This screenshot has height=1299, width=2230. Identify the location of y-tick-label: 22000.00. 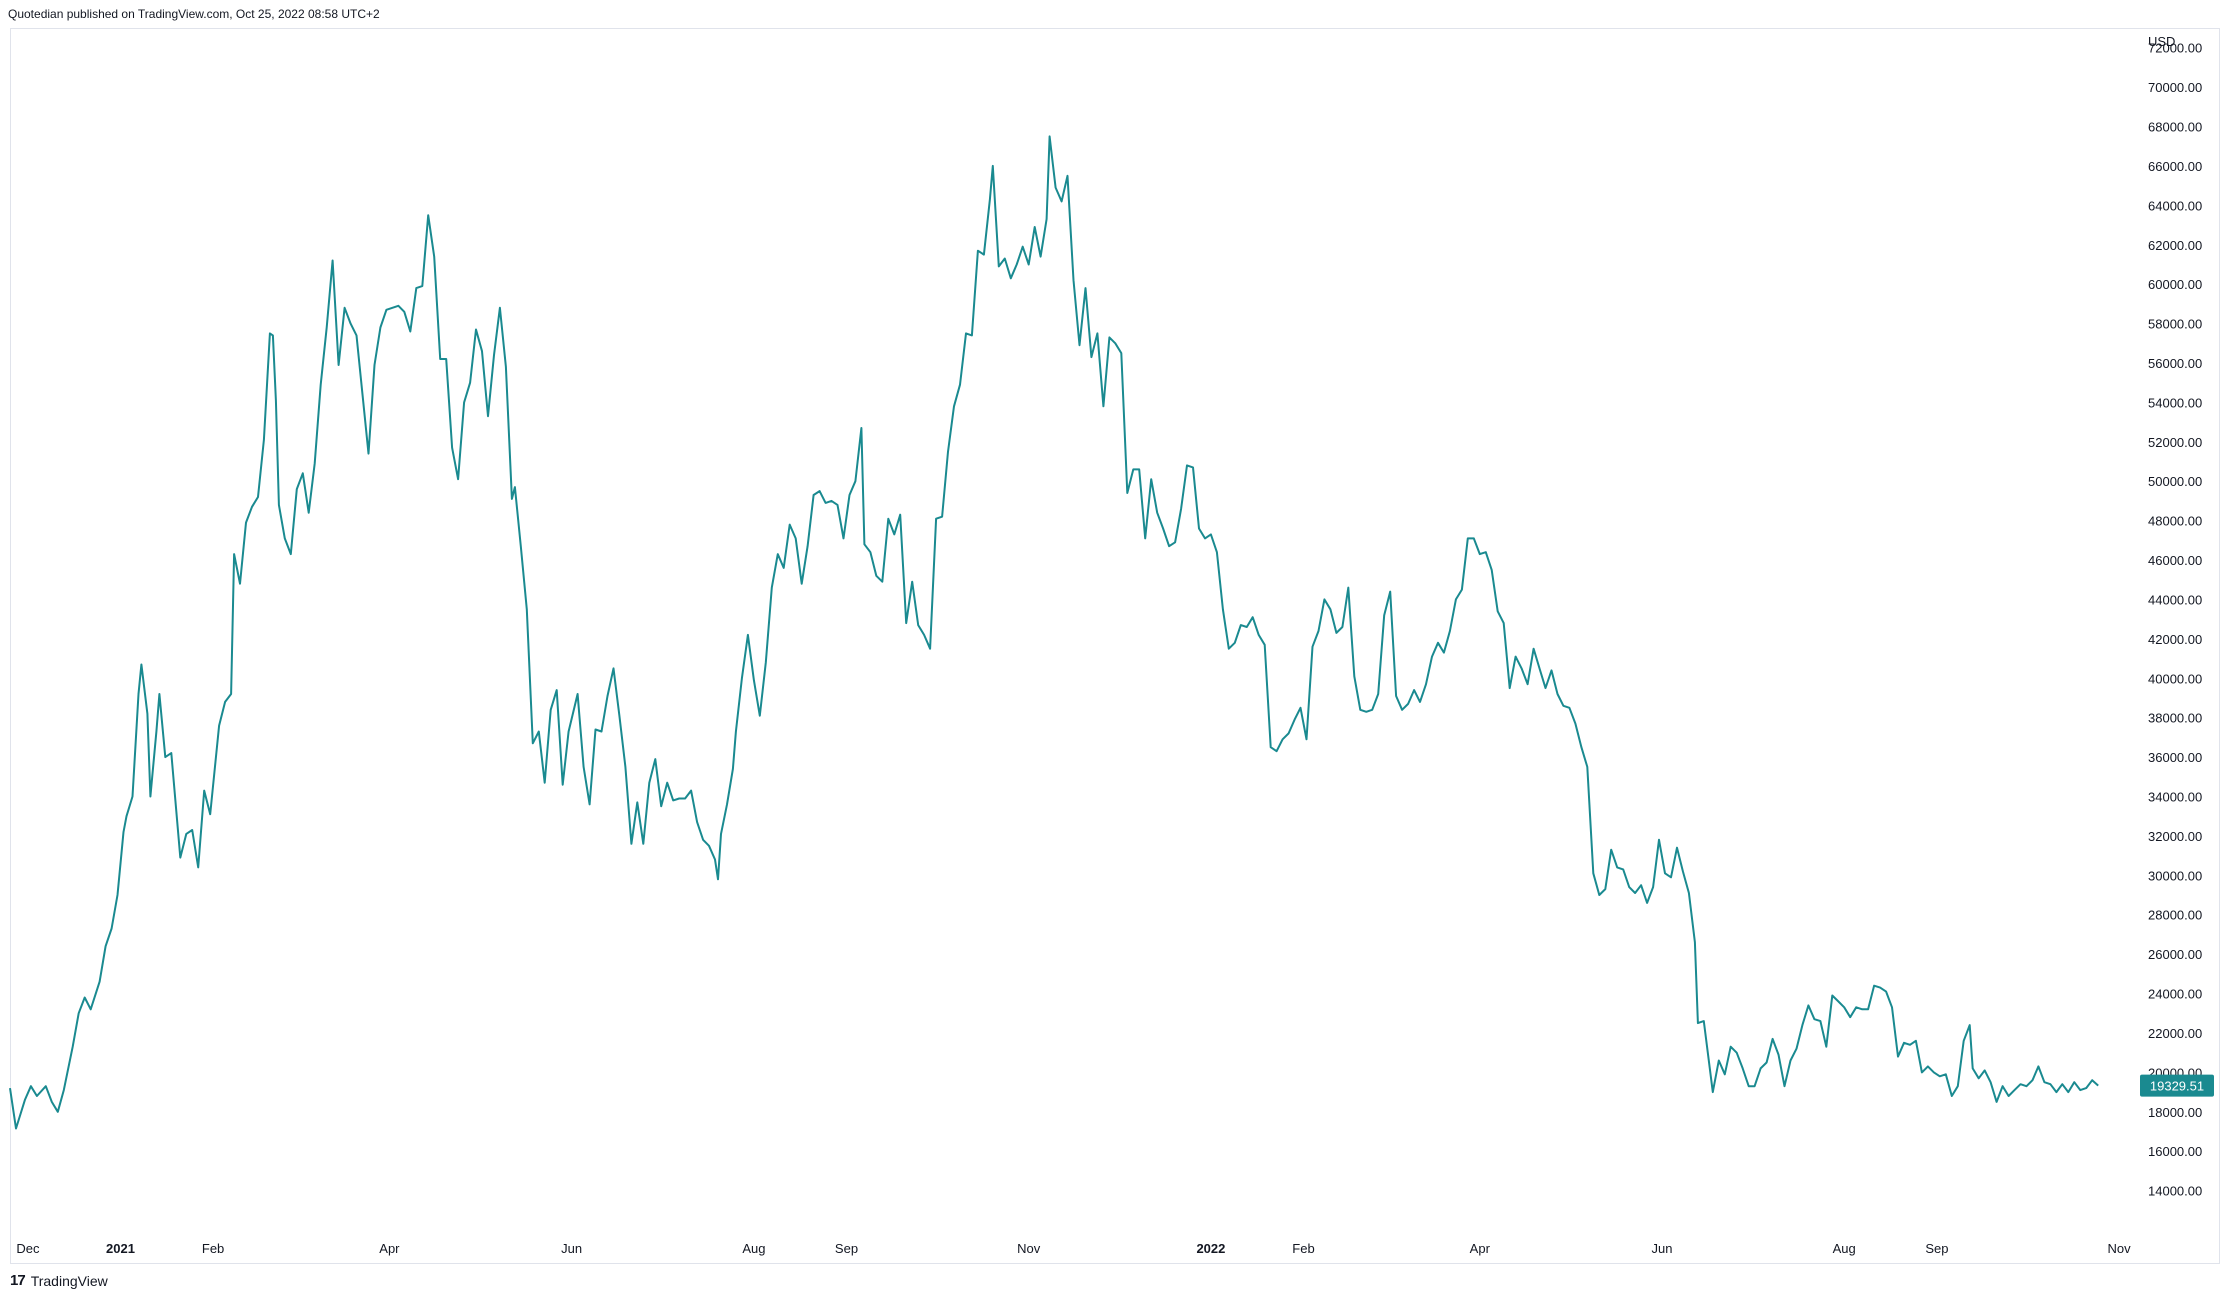
(2175, 1033).